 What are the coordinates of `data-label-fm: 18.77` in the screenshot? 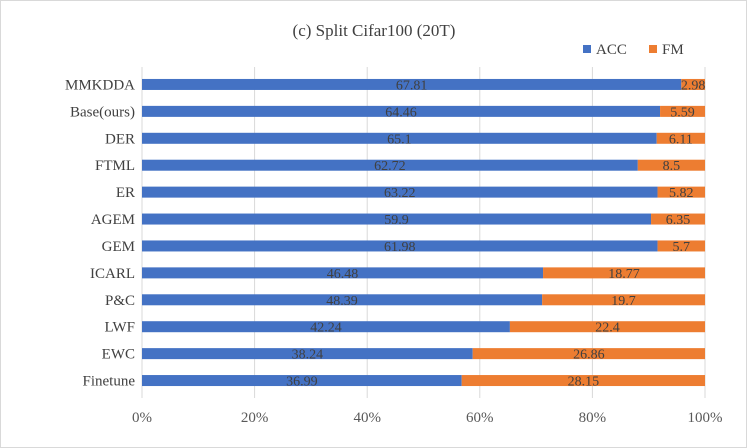 It's located at (624, 274).